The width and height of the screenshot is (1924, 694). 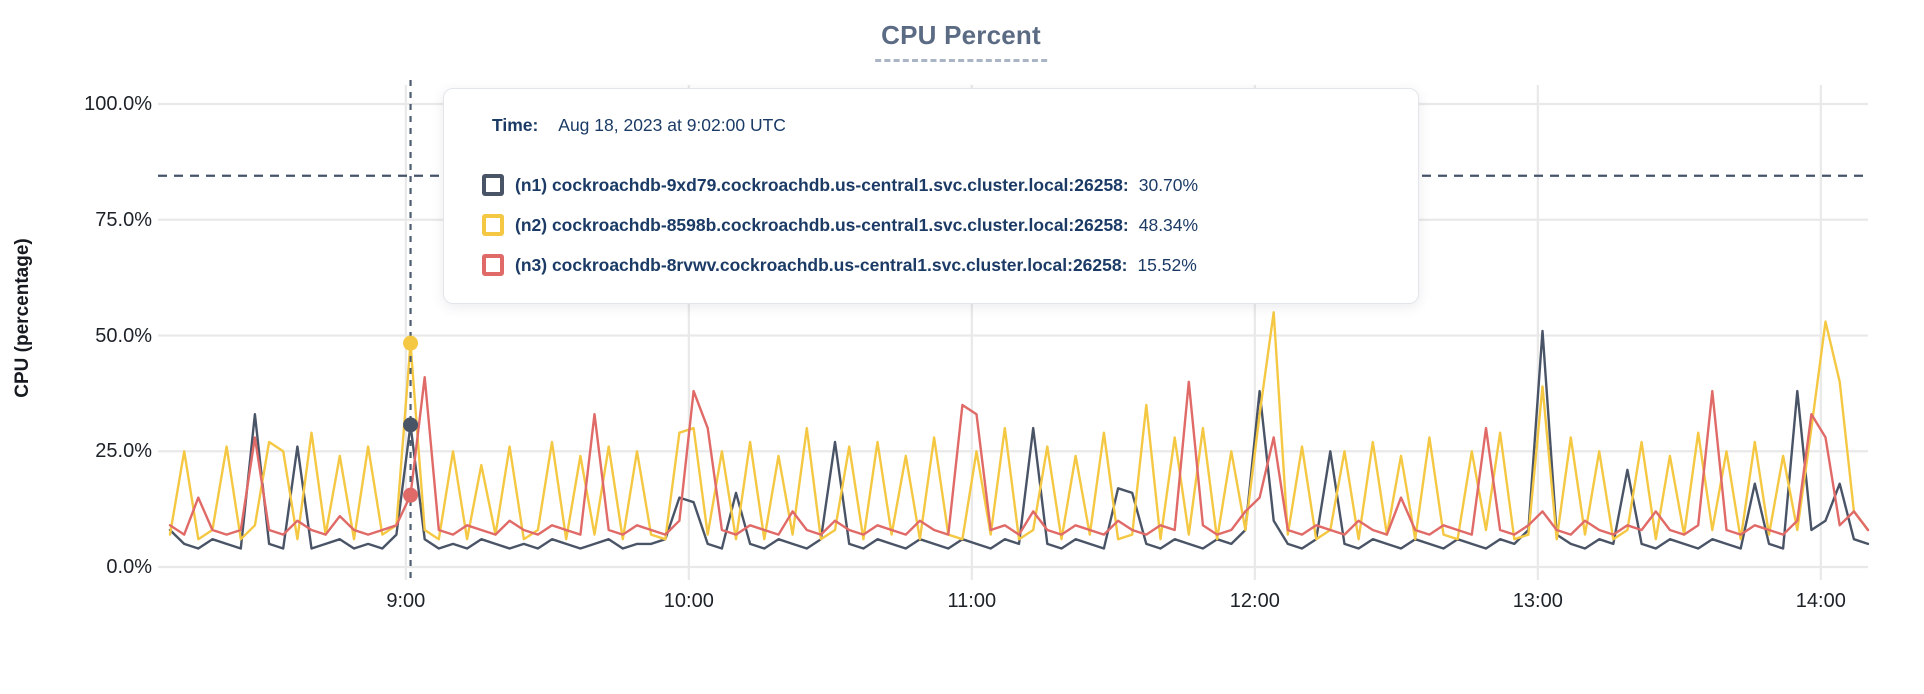 I want to click on hover-dot-n1, so click(x=411, y=425).